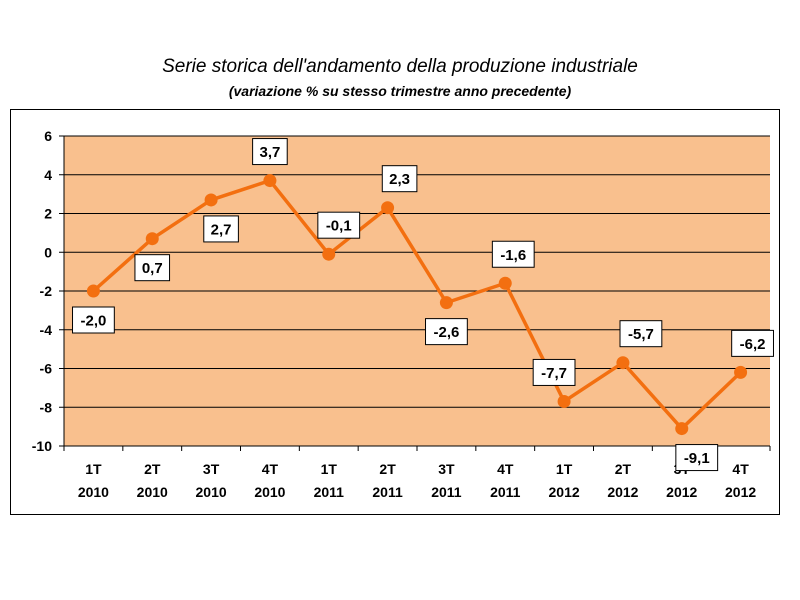  Describe the element at coordinates (48, 214) in the screenshot. I see `y-tick-label: 2` at that location.